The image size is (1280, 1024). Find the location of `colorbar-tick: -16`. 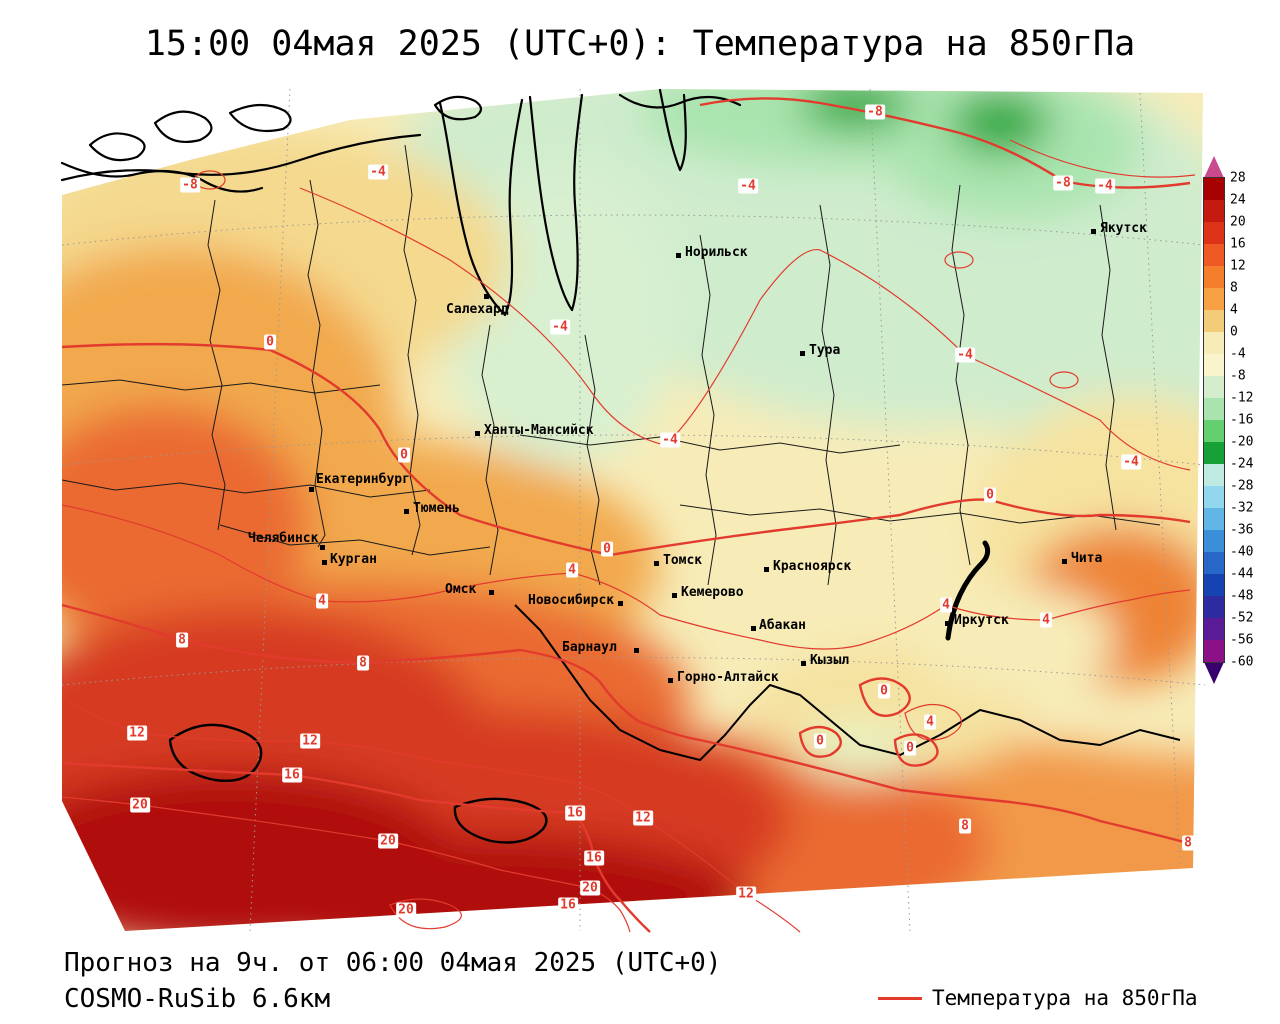

colorbar-tick: -16 is located at coordinates (1242, 420).